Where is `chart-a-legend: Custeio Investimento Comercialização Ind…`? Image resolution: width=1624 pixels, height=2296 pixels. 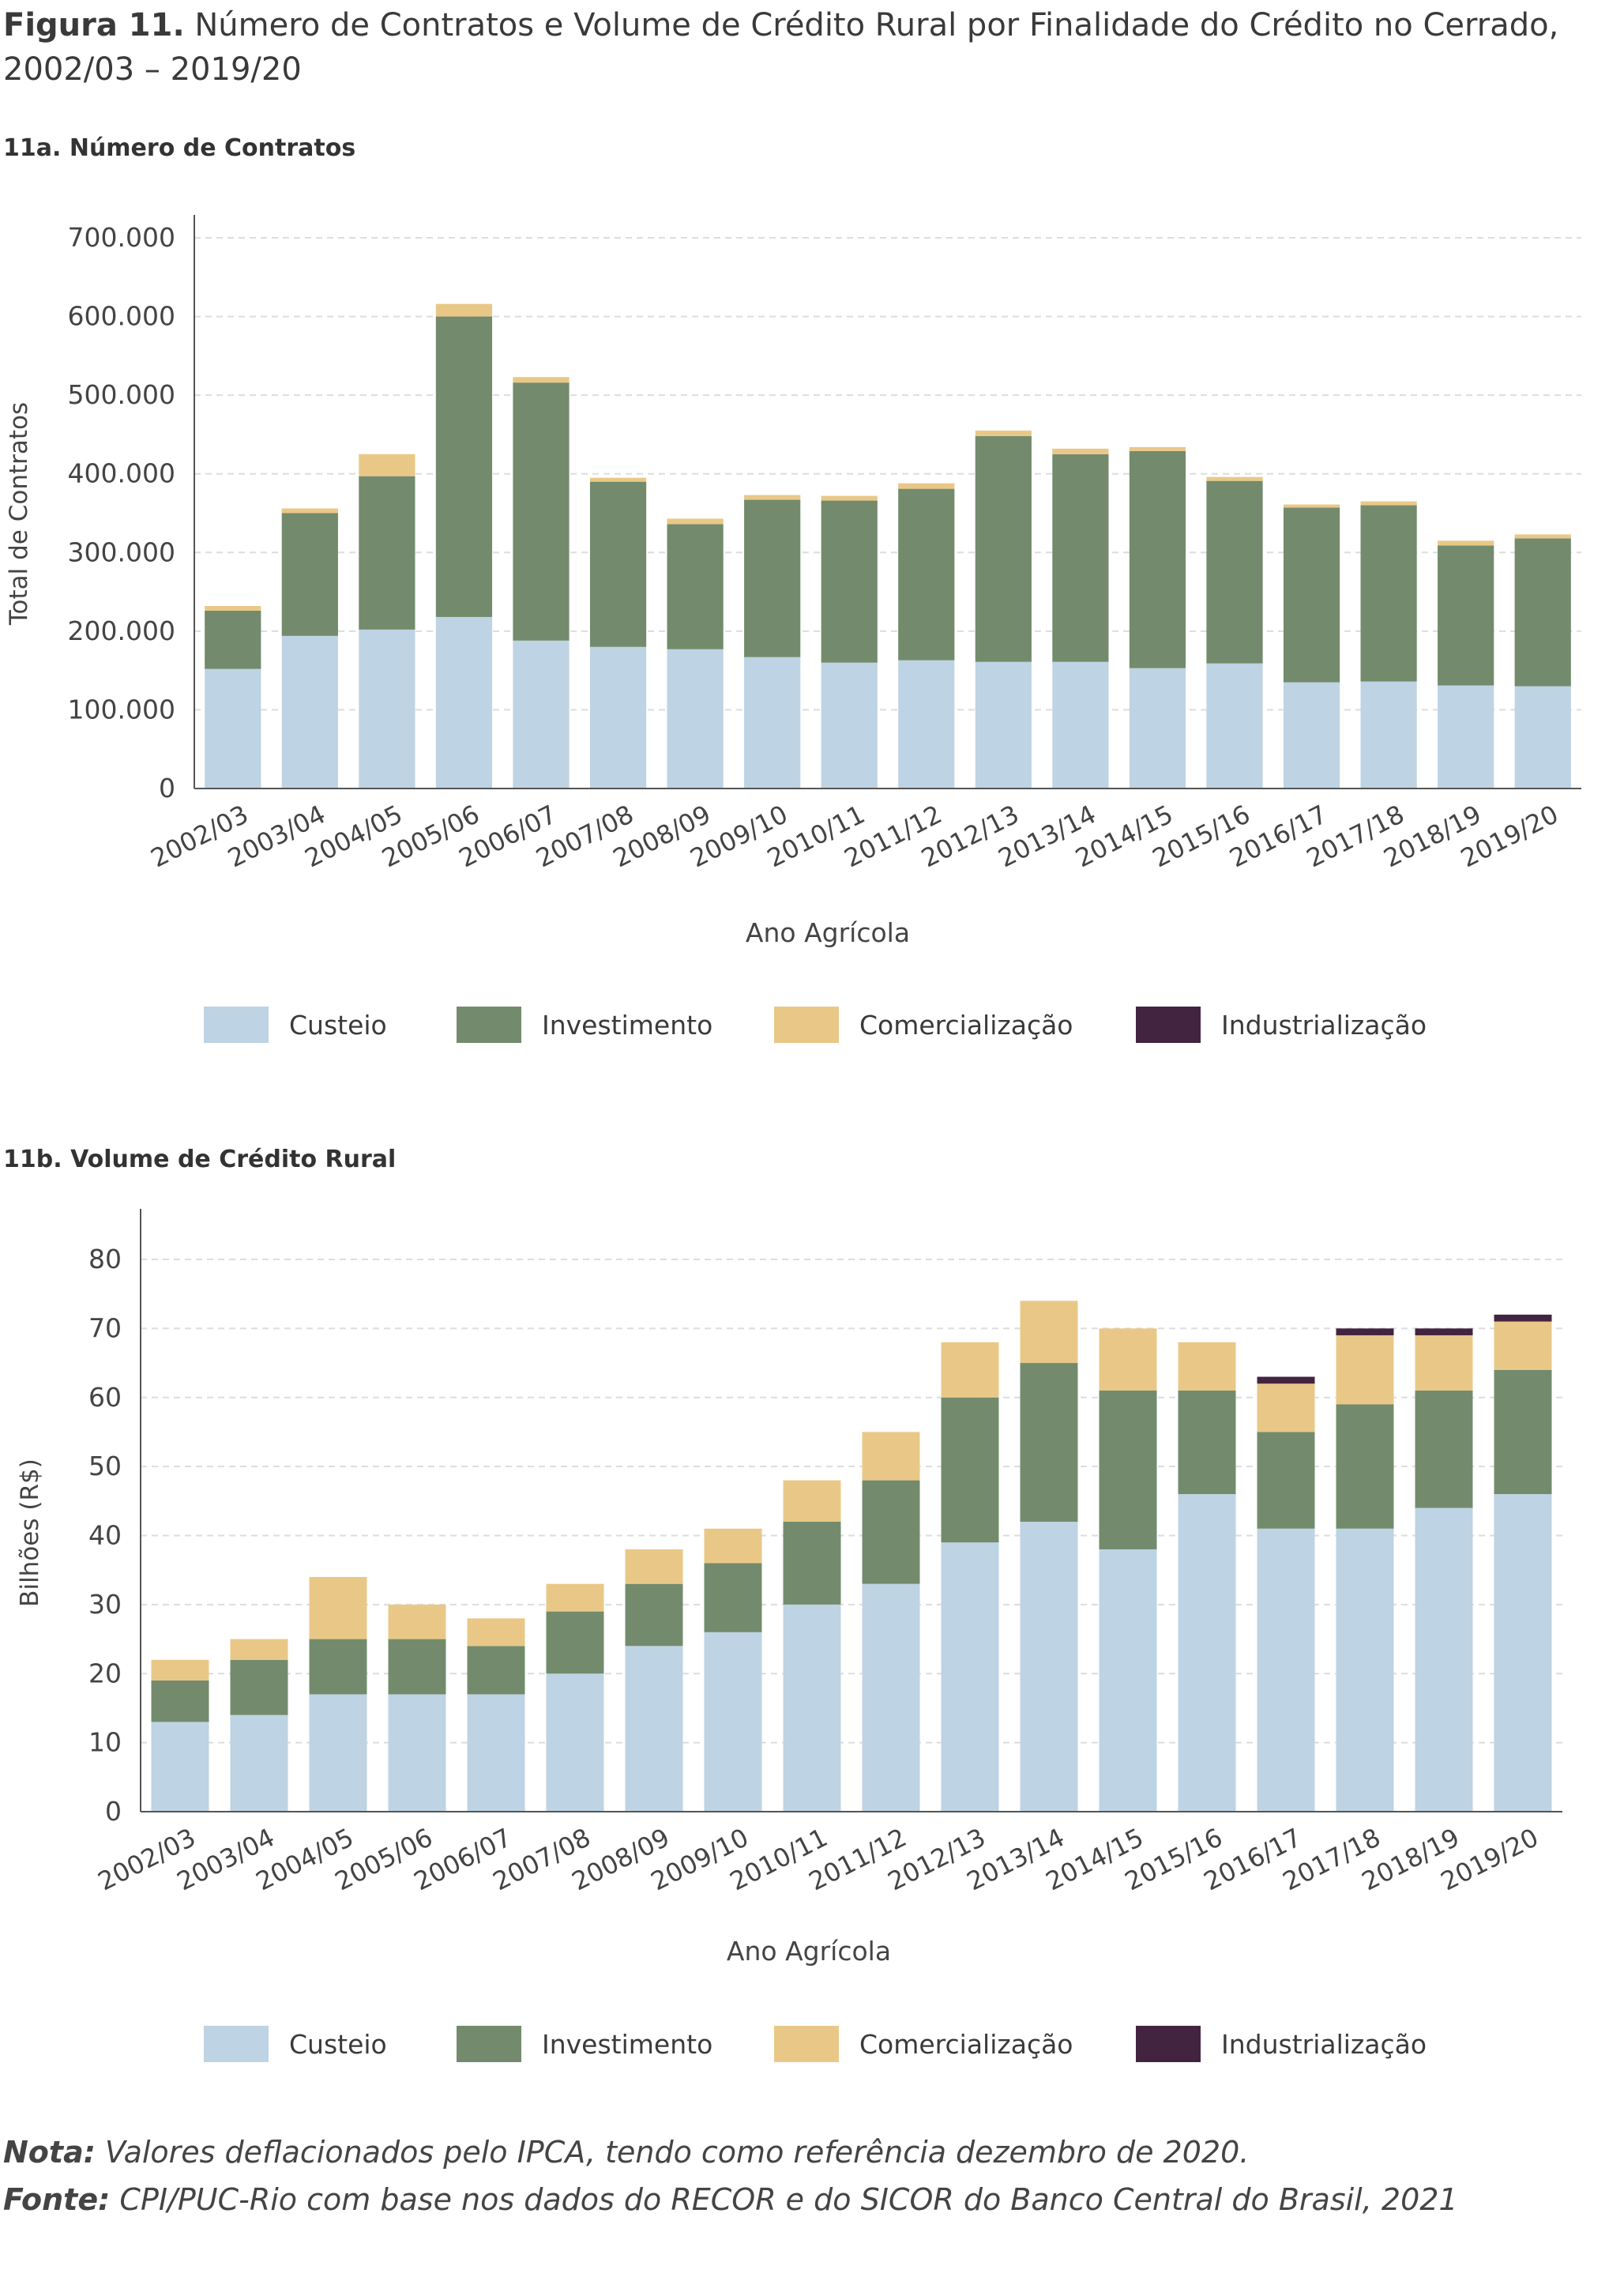
chart-a-legend: Custeio Investimento Comercialização Ind… is located at coordinates (812, 1024).